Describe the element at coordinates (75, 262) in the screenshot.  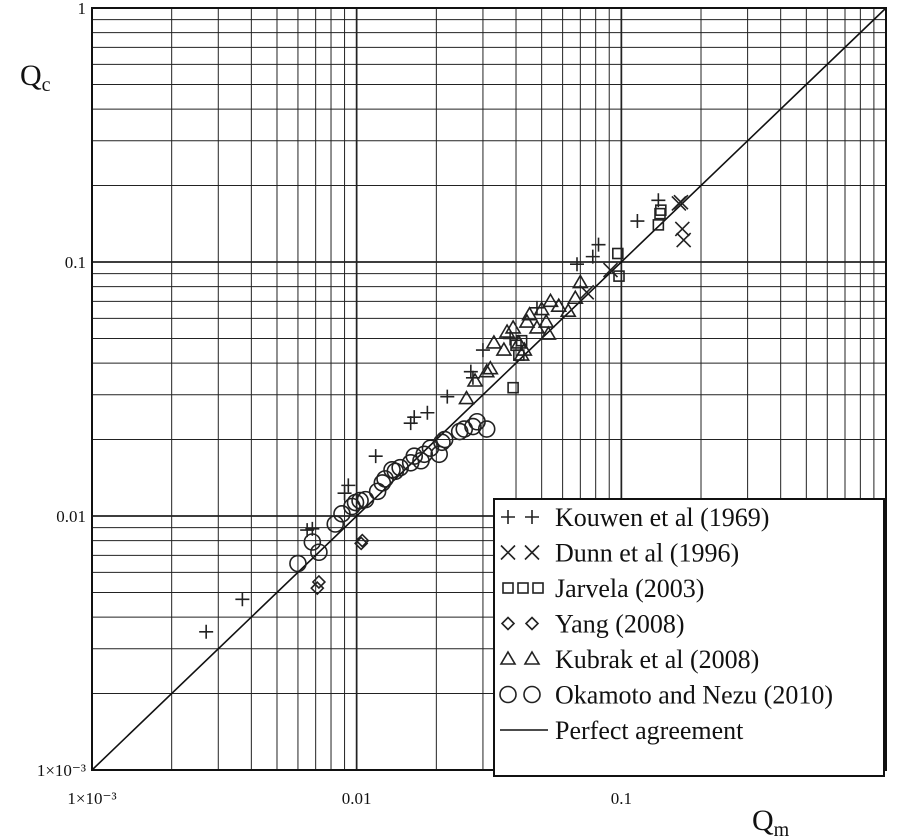
I see `y-tick-label: 0.1` at that location.